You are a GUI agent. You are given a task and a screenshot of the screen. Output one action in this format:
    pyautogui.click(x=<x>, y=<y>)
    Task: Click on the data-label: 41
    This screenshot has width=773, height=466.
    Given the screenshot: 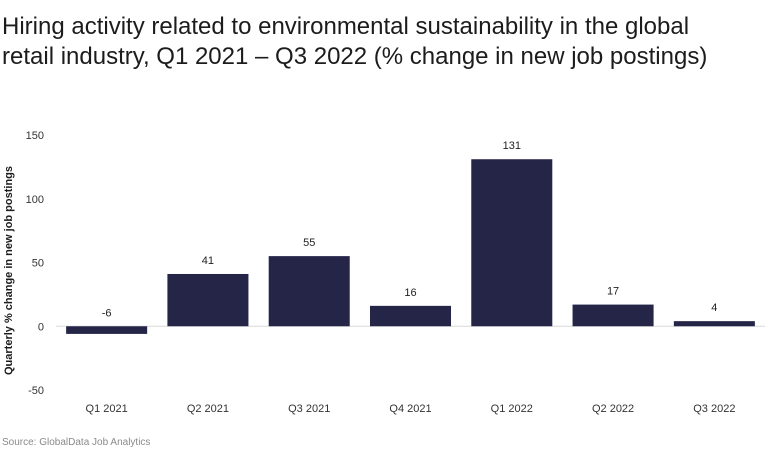 What is the action you would take?
    pyautogui.click(x=208, y=261)
    